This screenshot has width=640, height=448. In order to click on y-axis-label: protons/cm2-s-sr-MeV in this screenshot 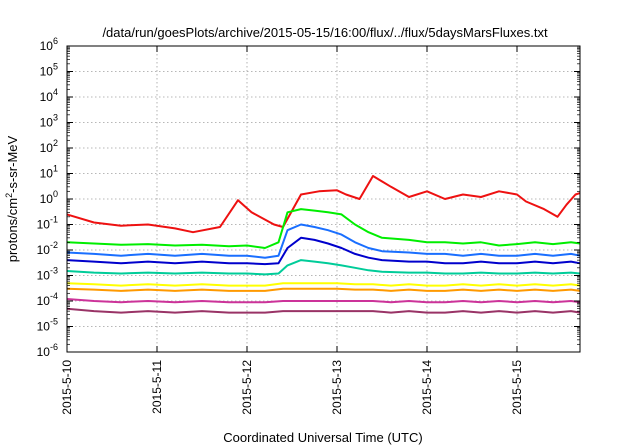, I will do `click(12, 198)`.